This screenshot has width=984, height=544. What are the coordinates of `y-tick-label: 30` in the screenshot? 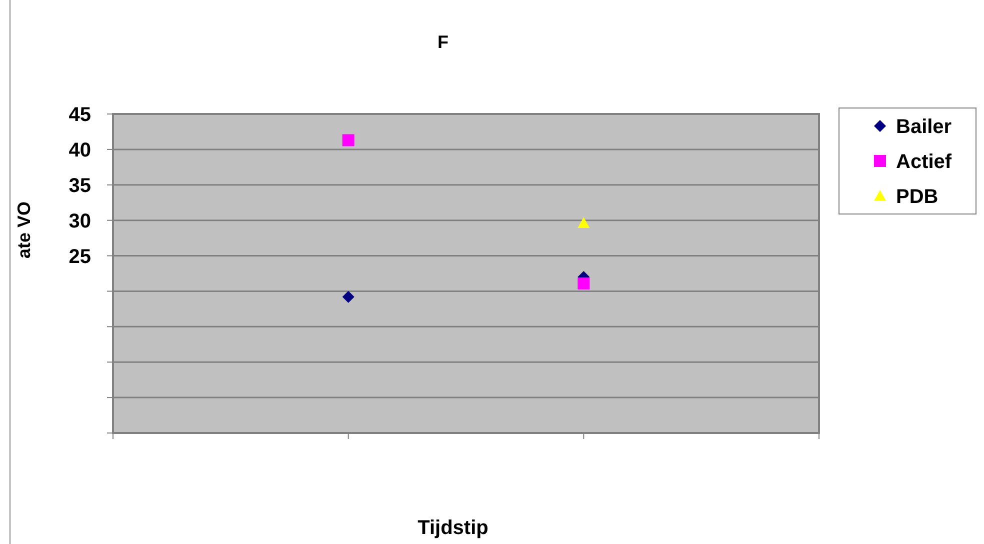 It's located at (79, 221).